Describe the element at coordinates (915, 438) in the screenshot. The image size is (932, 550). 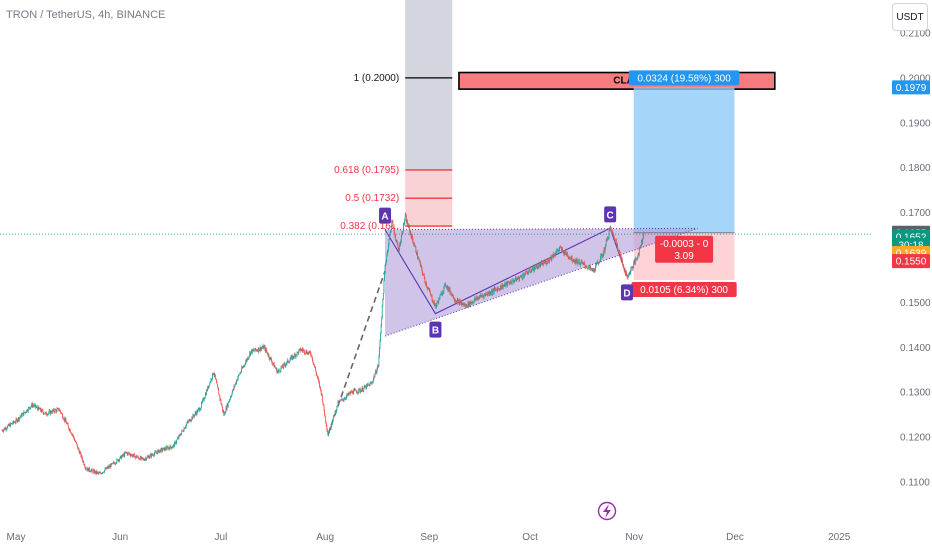
I see `y-tick-label: 0.1200` at that location.